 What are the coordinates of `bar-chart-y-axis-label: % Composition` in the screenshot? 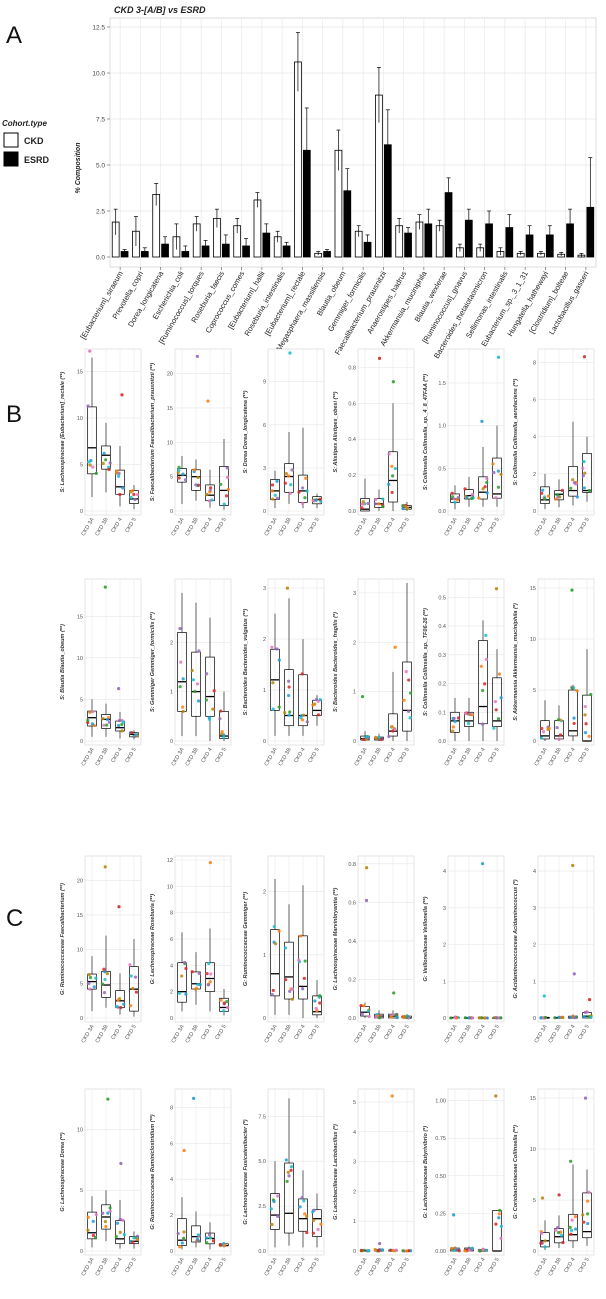 It's located at (78, 168).